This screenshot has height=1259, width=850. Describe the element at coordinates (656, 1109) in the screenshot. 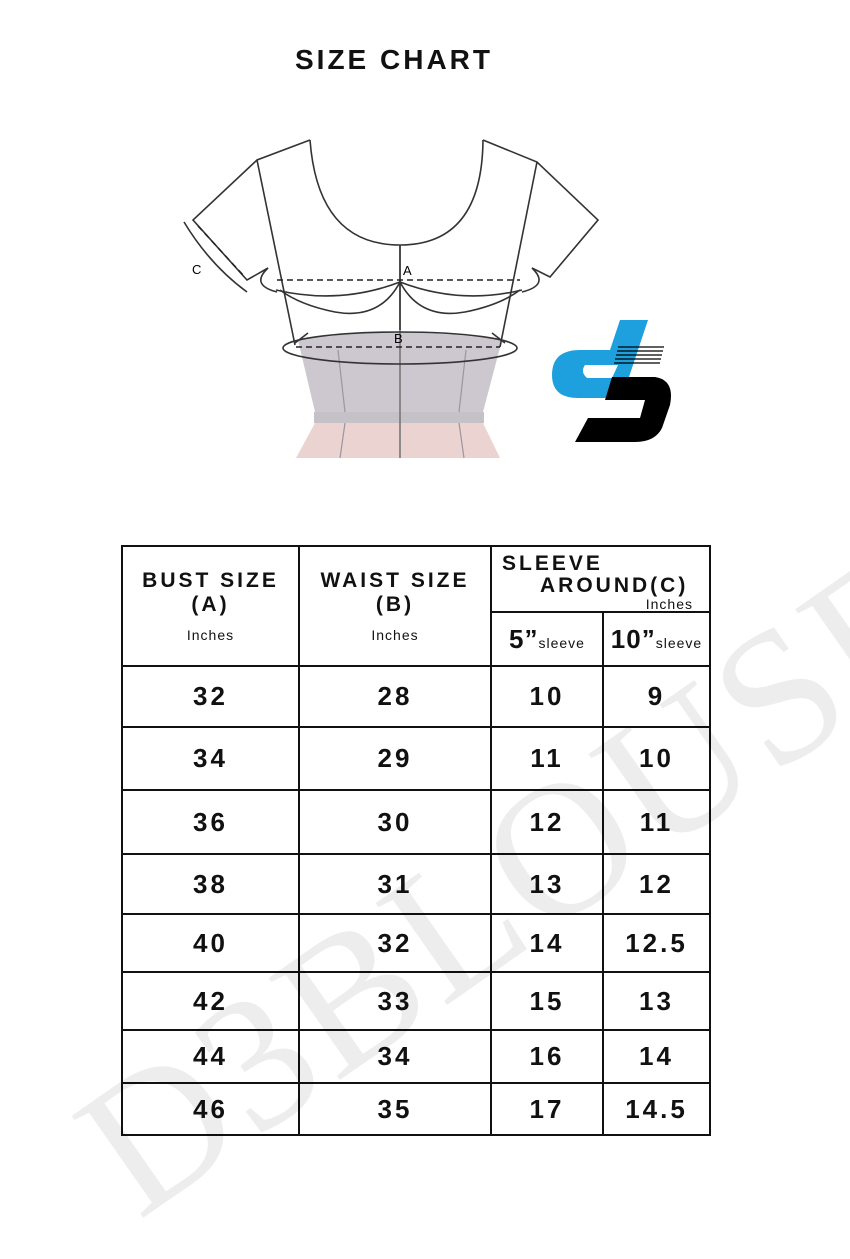

I see `sleeve-10-cell: 14.5` at that location.